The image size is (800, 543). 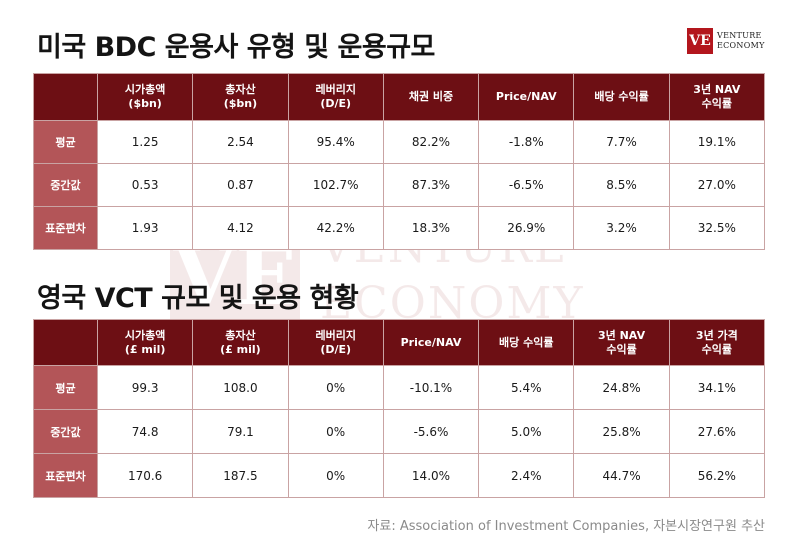 What do you see at coordinates (240, 142) in the screenshot?
I see `table-cell: 2.54` at bounding box center [240, 142].